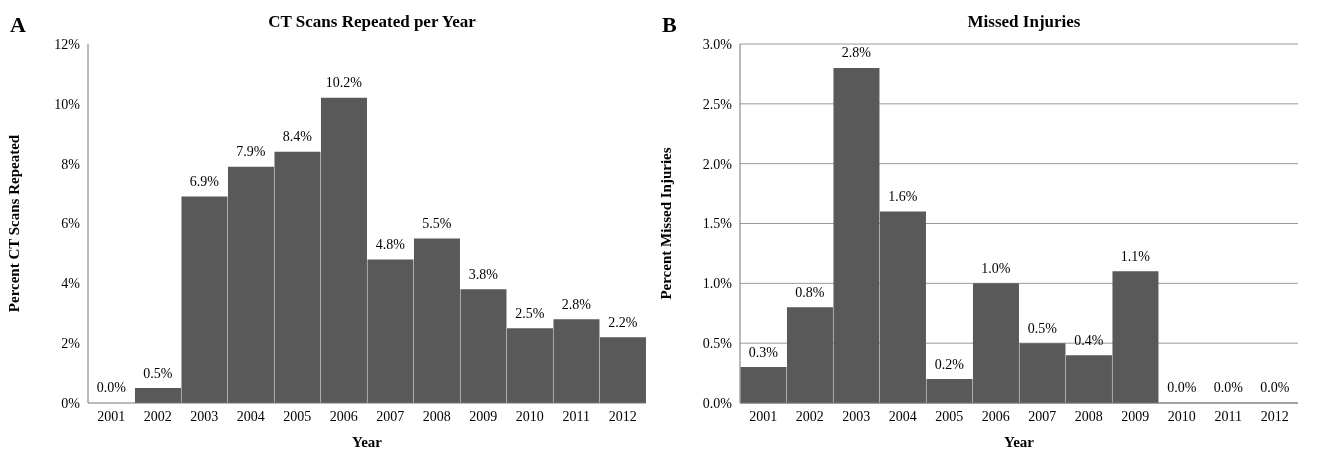  I want to click on data-label: 1.0%, so click(996, 268).